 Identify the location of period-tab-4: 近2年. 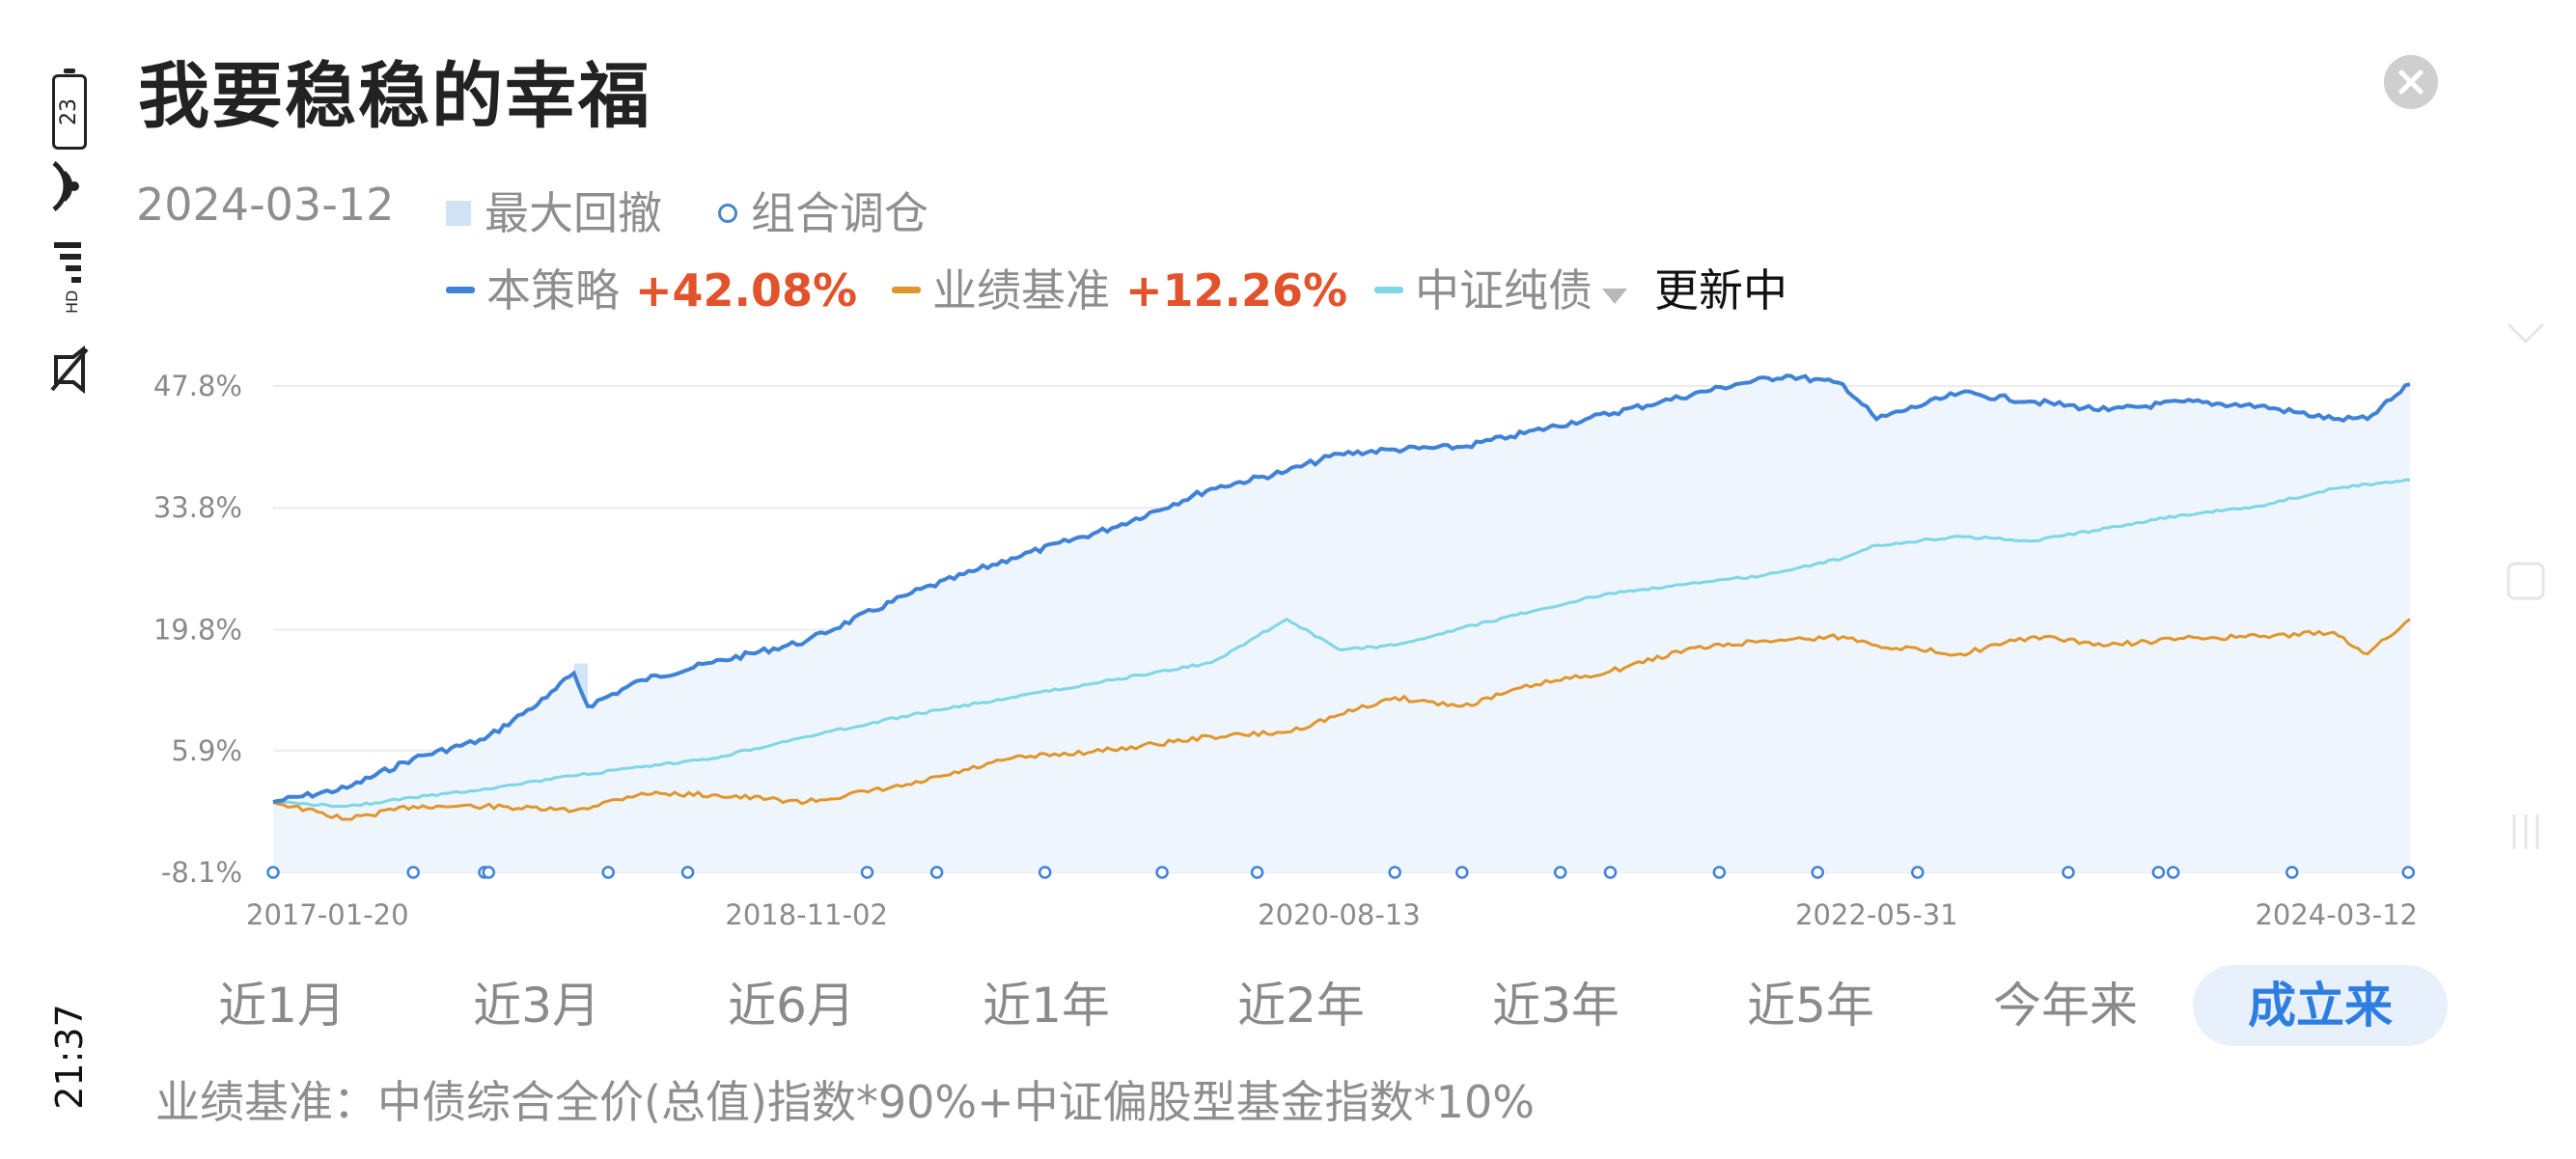
(1301, 1005).